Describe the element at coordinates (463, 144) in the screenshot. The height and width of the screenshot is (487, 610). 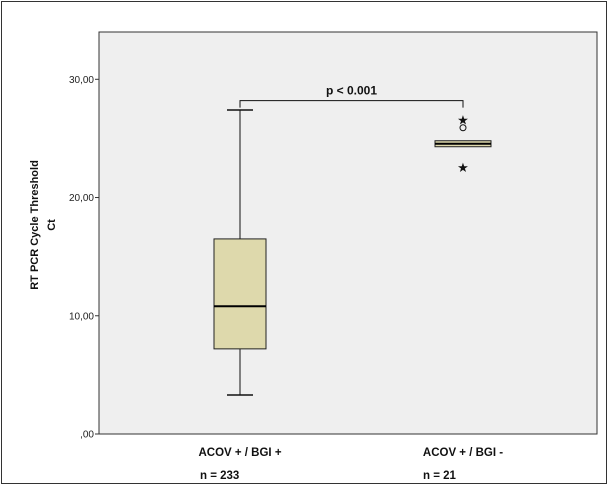
I see `box-group: ★★` at that location.